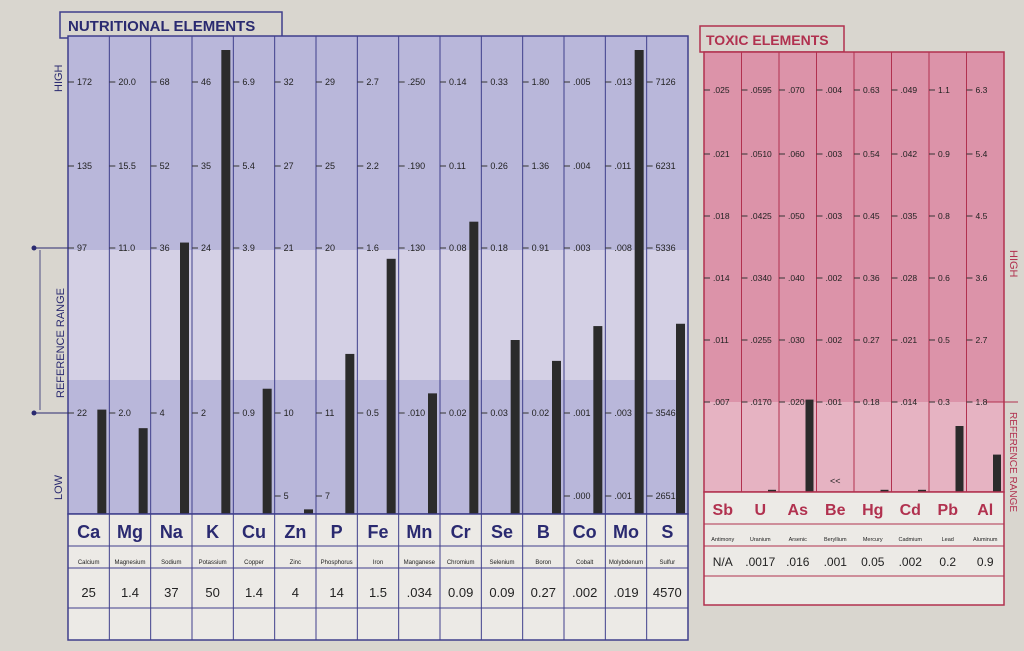 Image resolution: width=1024 pixels, height=651 pixels. Describe the element at coordinates (499, 82) in the screenshot. I see `tick-label: 0.33` at that location.